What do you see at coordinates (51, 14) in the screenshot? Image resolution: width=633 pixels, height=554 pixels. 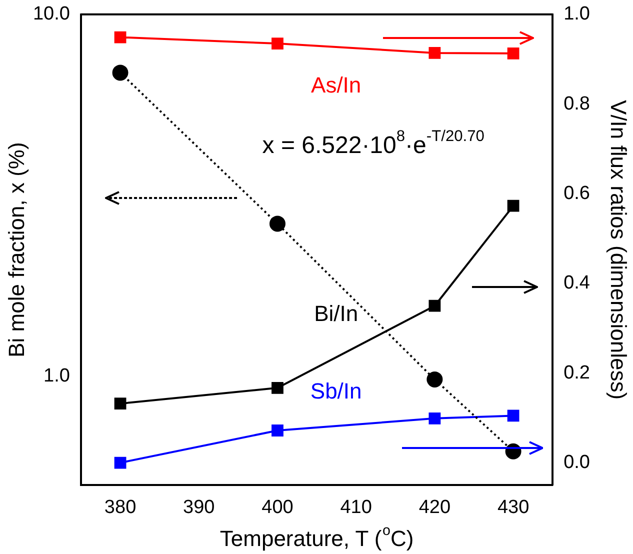 I see `y-tick-label: 10.0` at bounding box center [51, 14].